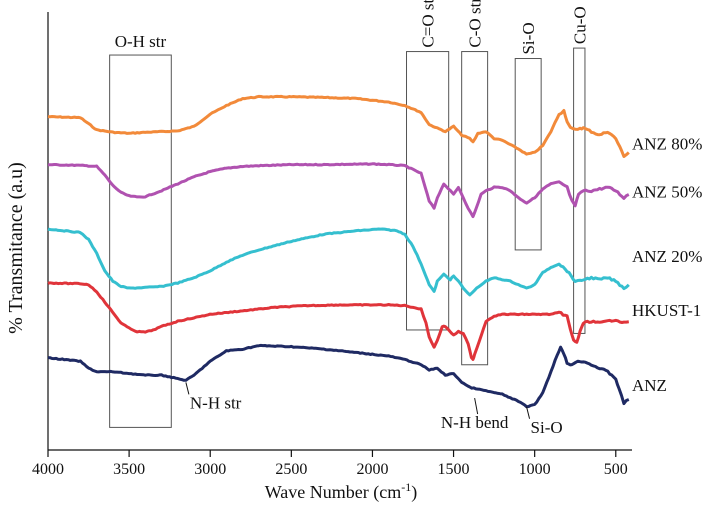  Describe the element at coordinates (291, 469) in the screenshot. I see `x-tick-label: 2500` at that location.